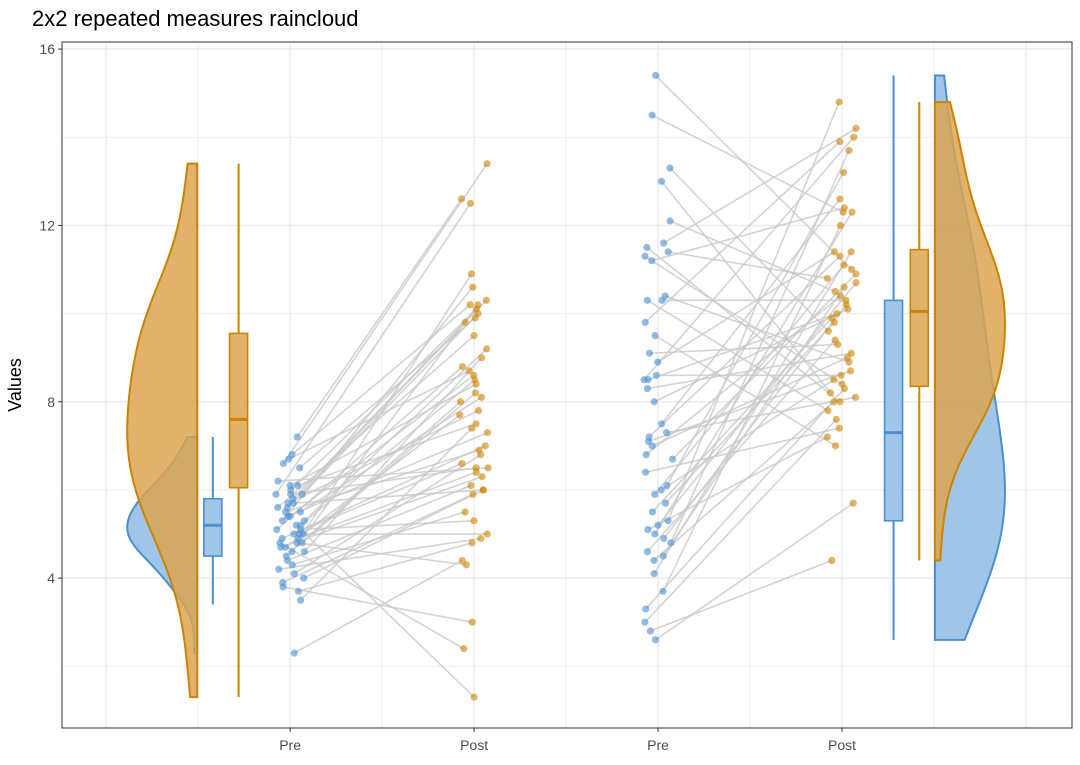 The height and width of the screenshot is (765, 1080). Describe the element at coordinates (51, 402) in the screenshot. I see `y-tick-label: 8` at that location.